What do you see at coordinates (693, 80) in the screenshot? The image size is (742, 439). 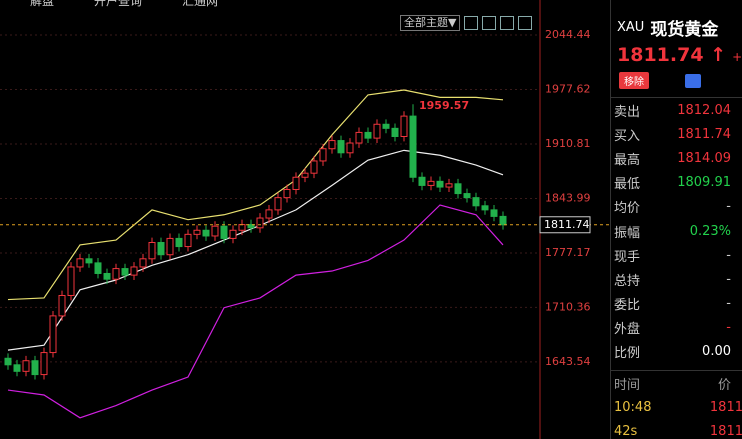 I see `alert-button` at bounding box center [693, 80].